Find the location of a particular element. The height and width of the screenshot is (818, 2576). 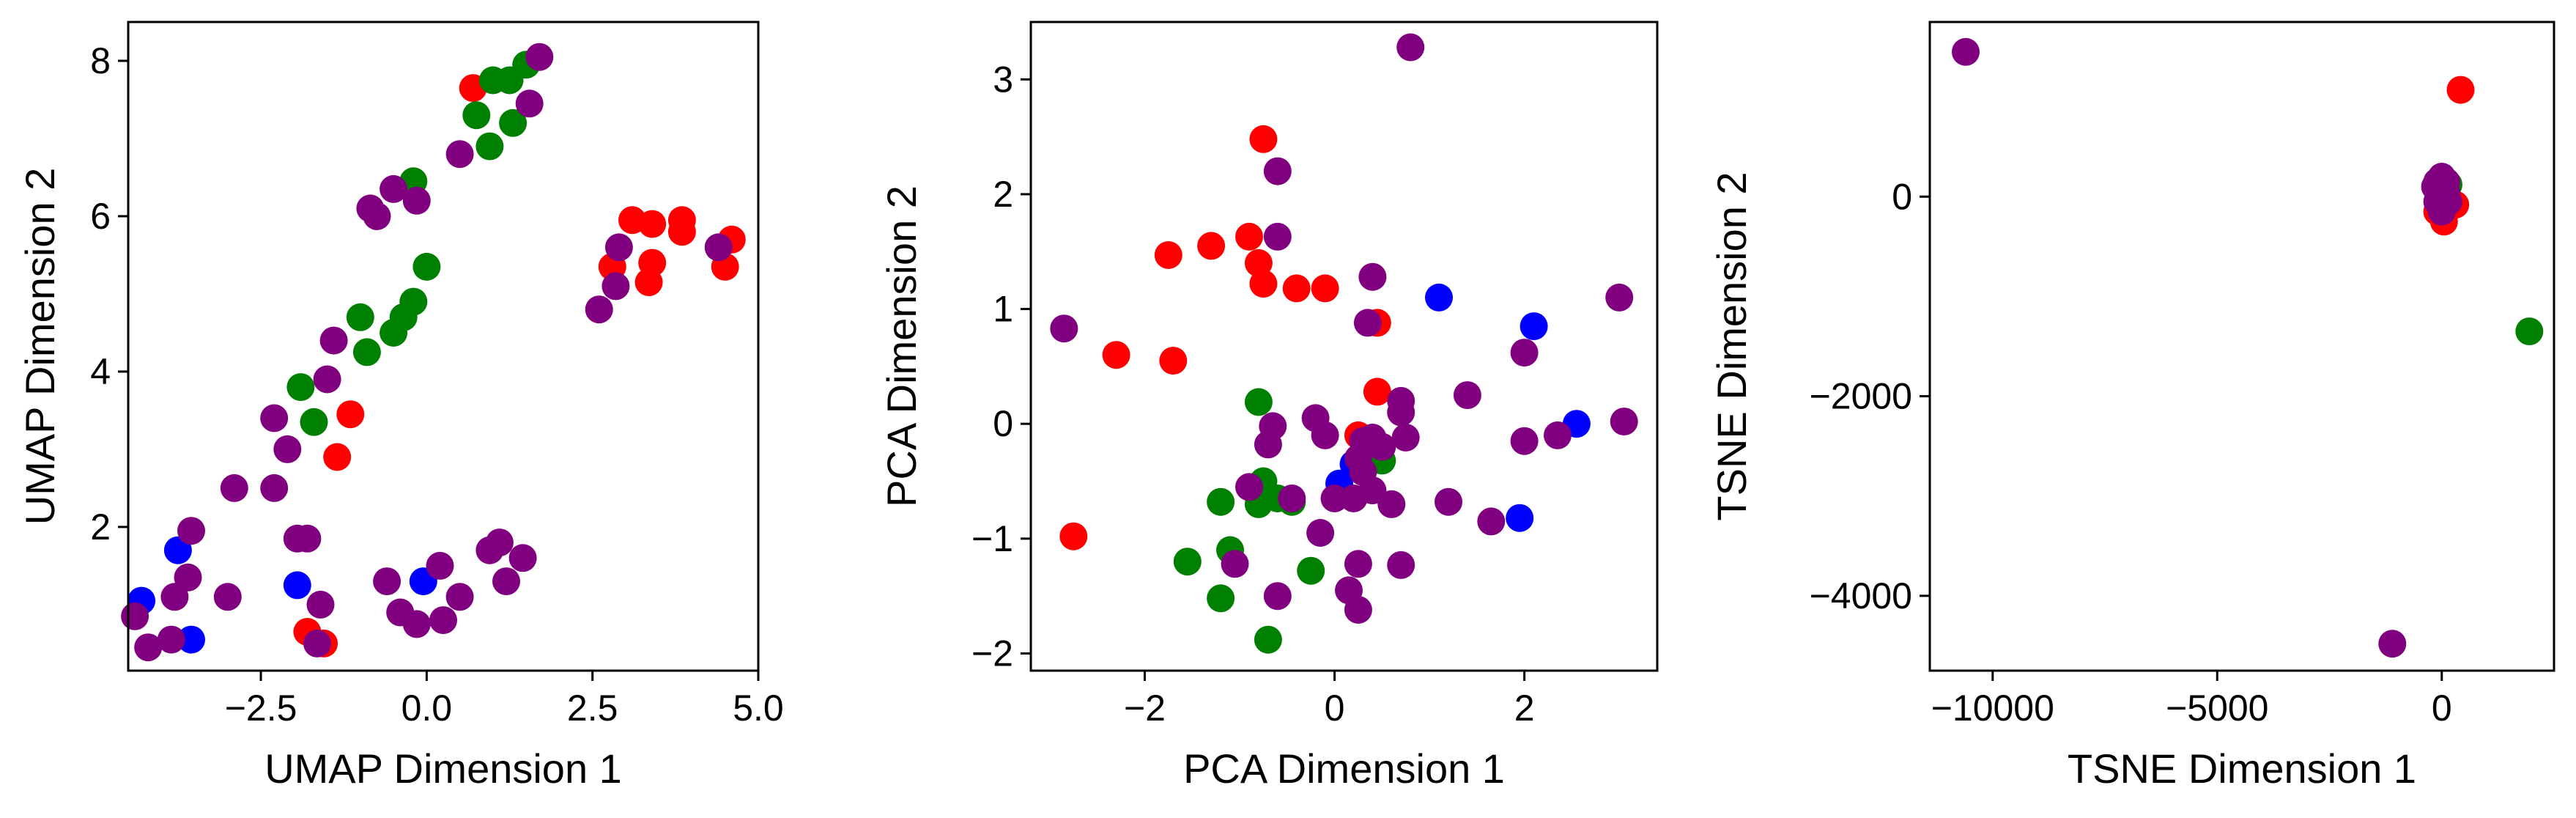

tsne-x-tick-label-2: 0 is located at coordinates (2442, 708).